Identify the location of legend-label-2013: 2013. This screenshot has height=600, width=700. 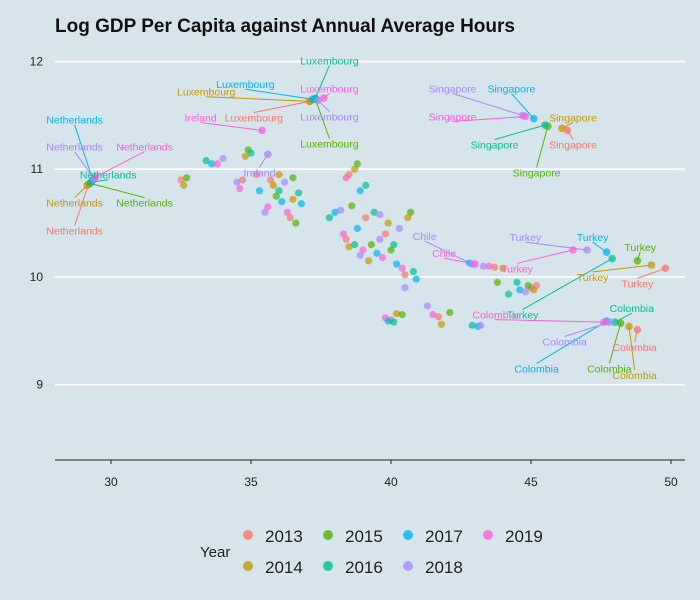
(284, 536).